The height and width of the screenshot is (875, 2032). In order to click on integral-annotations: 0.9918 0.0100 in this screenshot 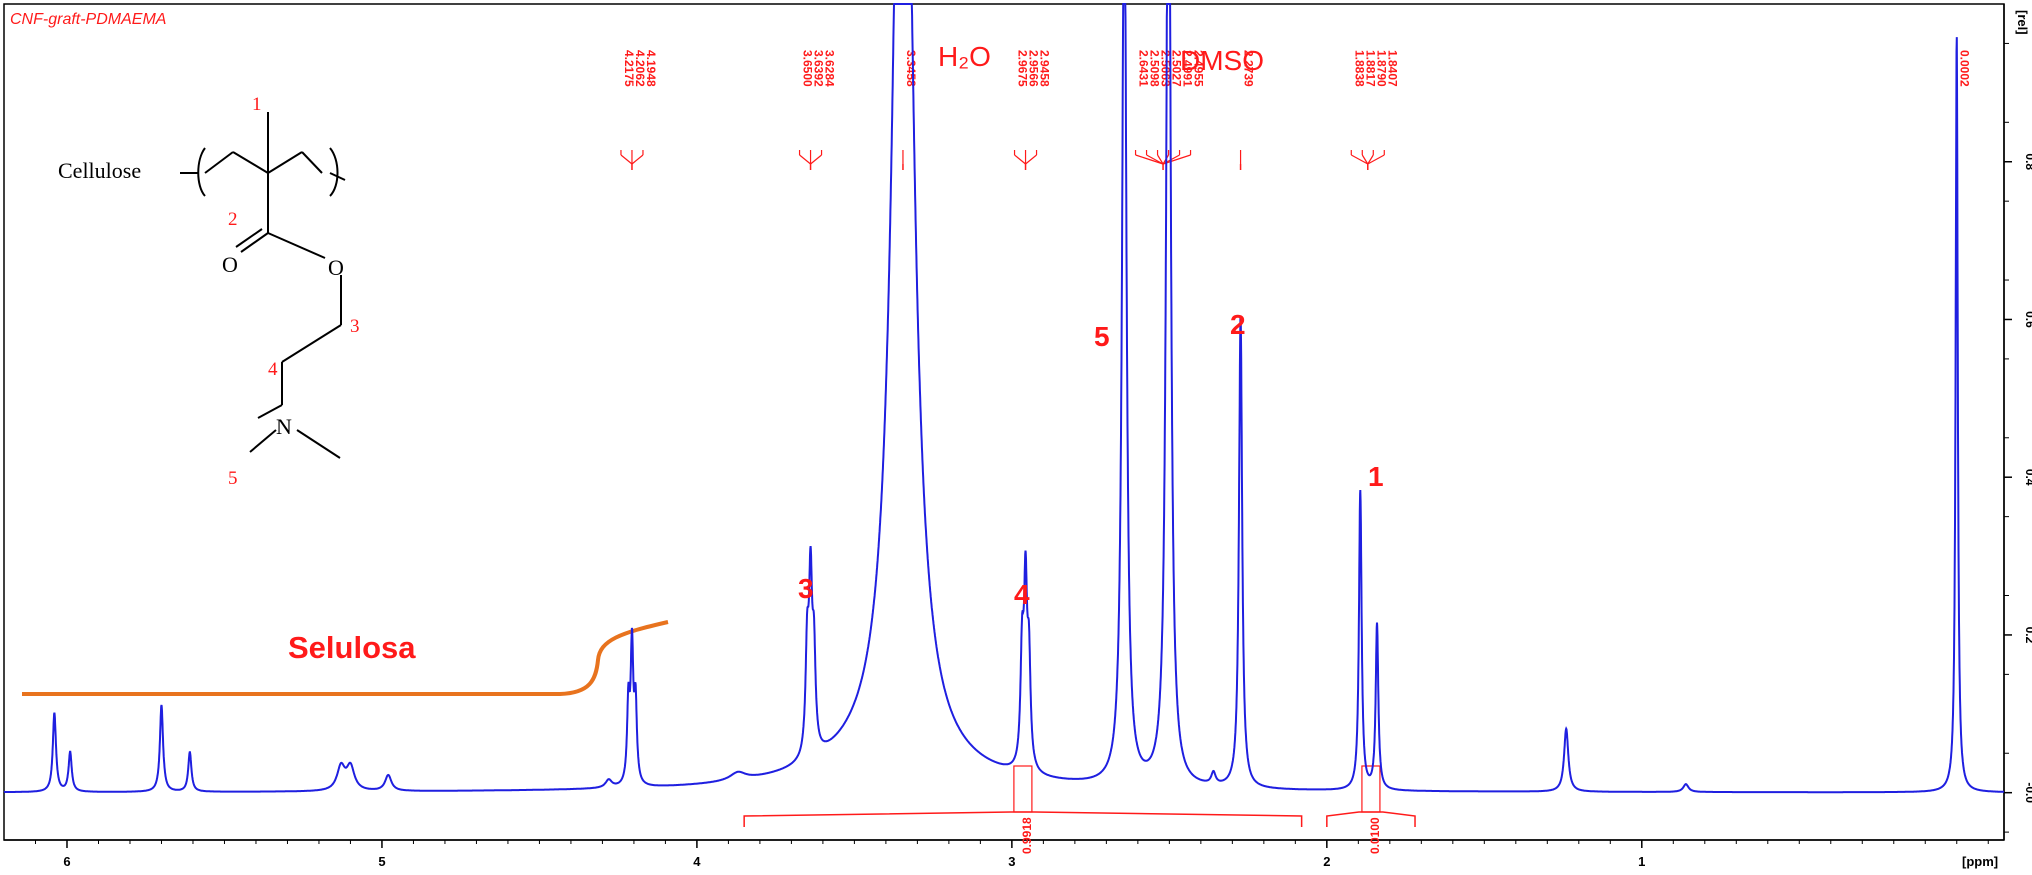, I will do `click(1079, 809)`.